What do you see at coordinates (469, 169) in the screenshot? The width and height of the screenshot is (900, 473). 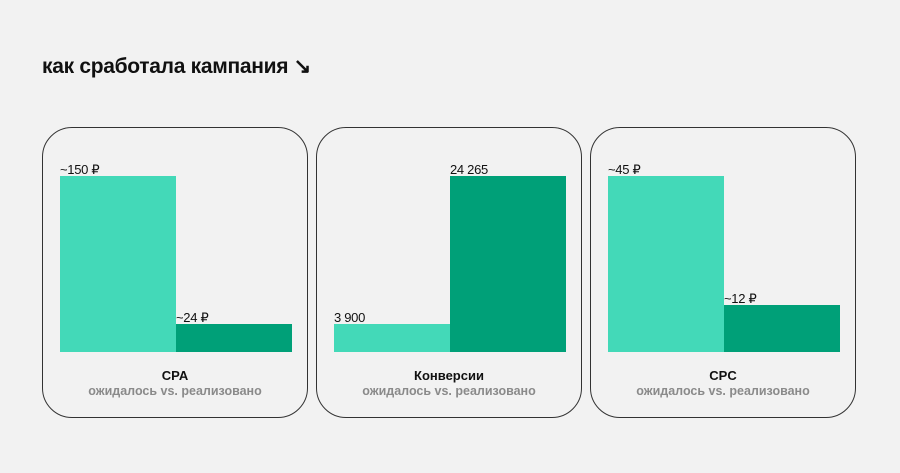 I see `data-label: 24 265` at bounding box center [469, 169].